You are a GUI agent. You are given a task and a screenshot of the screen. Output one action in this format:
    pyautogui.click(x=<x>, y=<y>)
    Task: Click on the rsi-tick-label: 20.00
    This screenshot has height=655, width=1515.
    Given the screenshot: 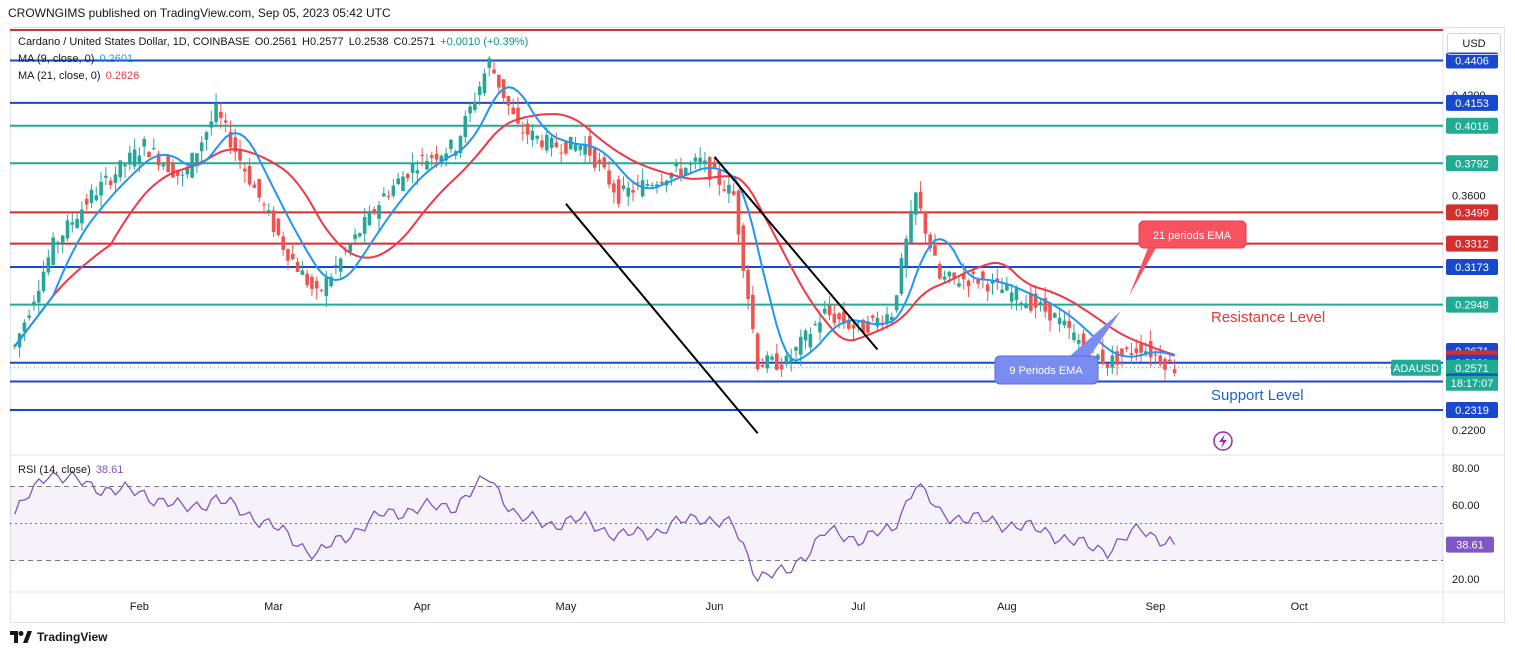 What is the action you would take?
    pyautogui.click(x=1466, y=580)
    